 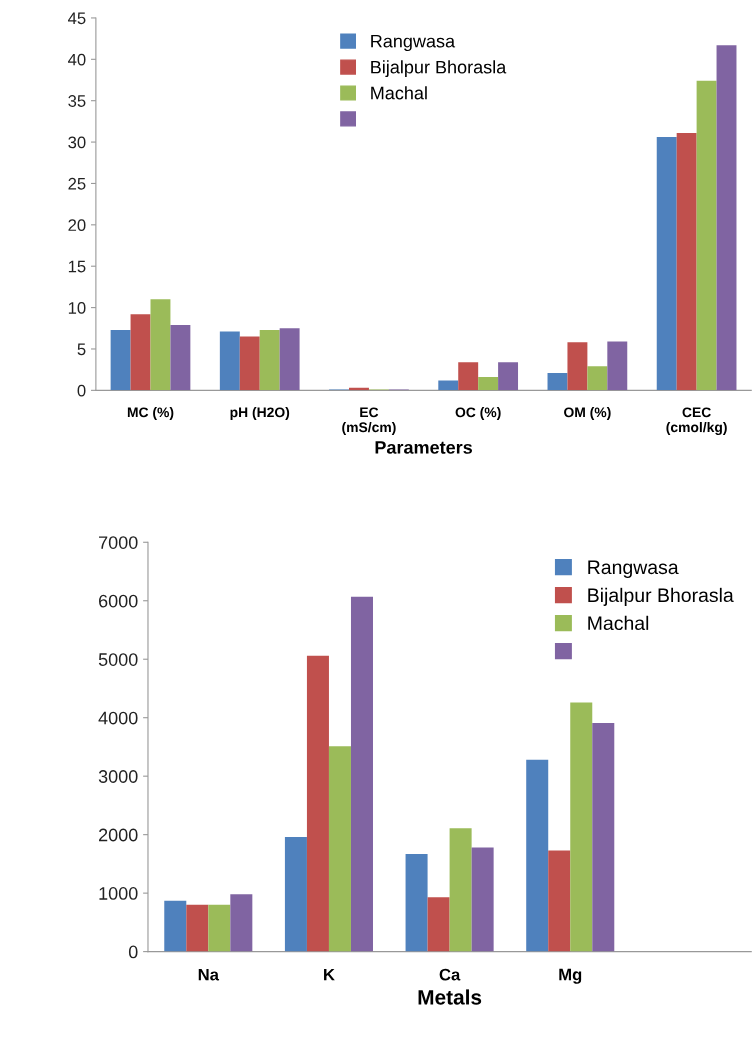 What do you see at coordinates (118, 718) in the screenshot?
I see `y-tick-label: 4000` at bounding box center [118, 718].